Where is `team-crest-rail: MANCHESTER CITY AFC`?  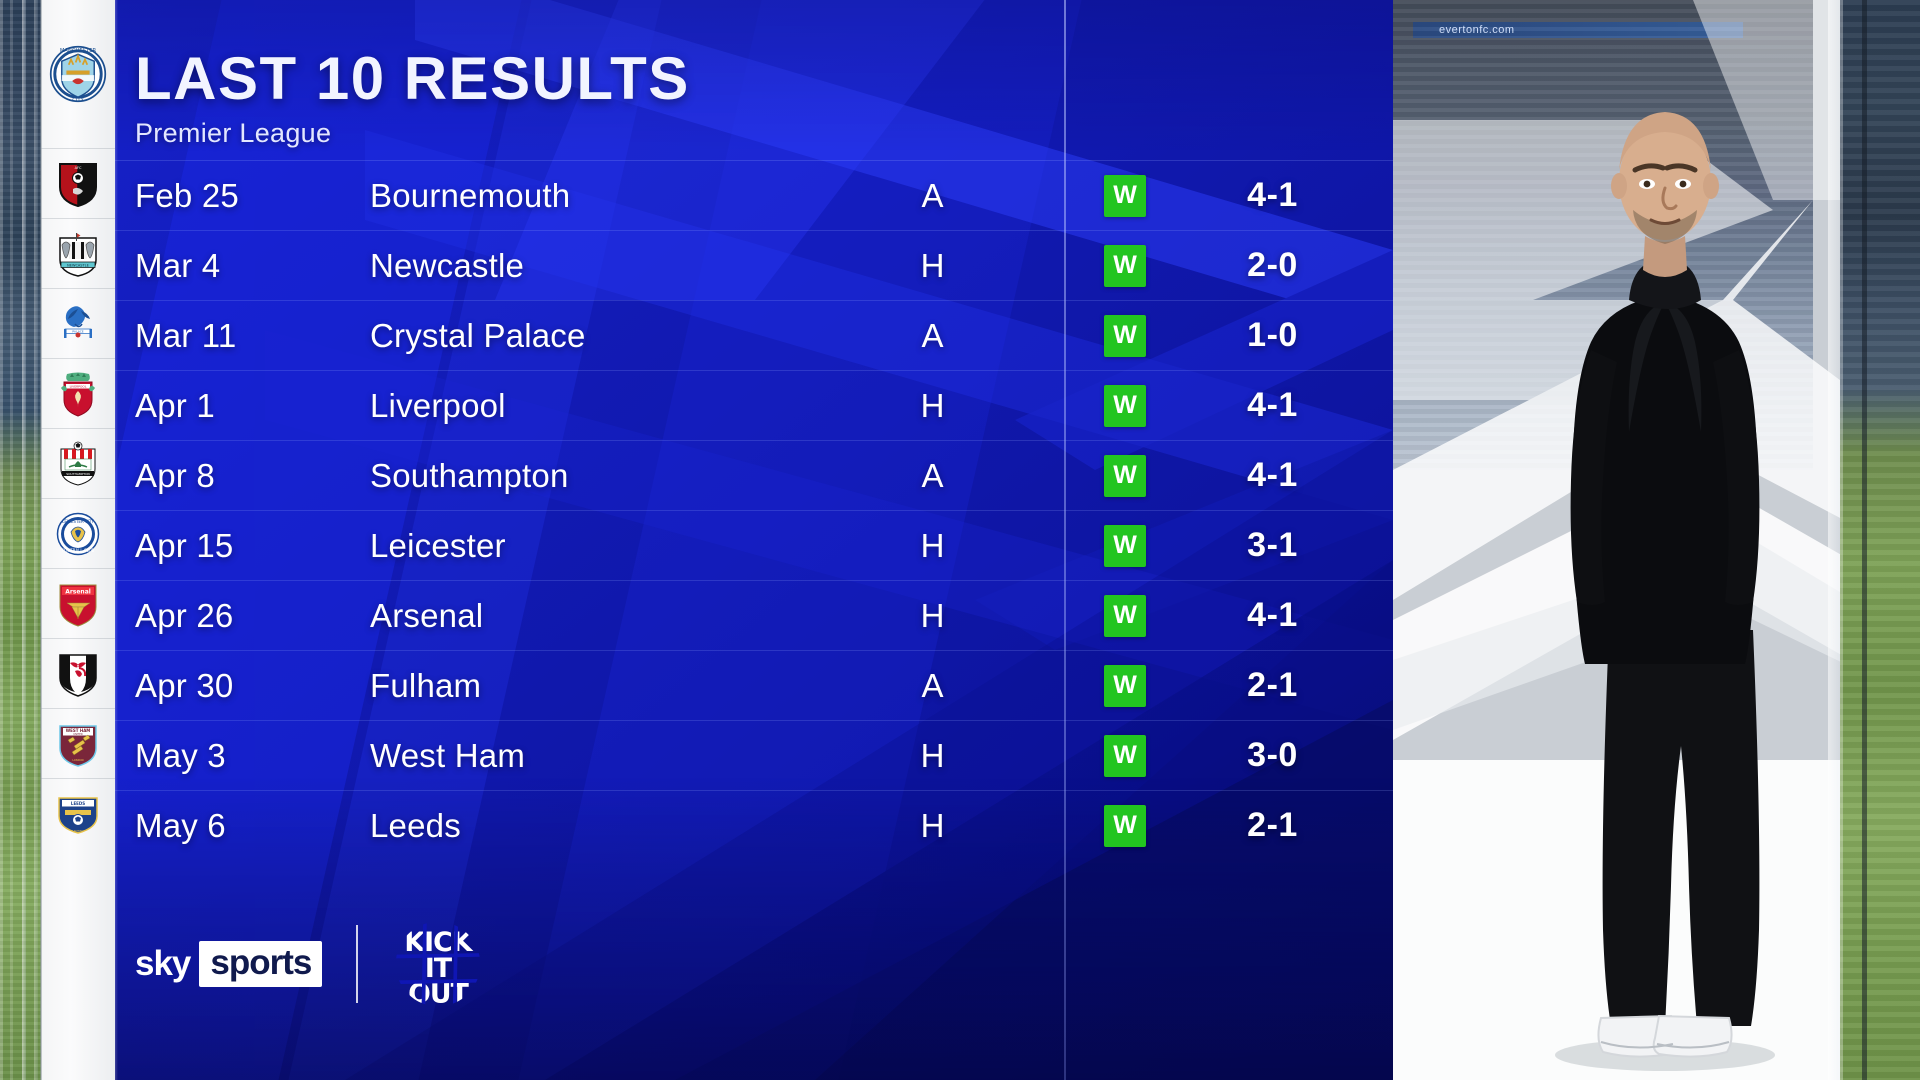
team-crest-rail: MANCHESTER CITY AFC is located at coordinates (78, 540).